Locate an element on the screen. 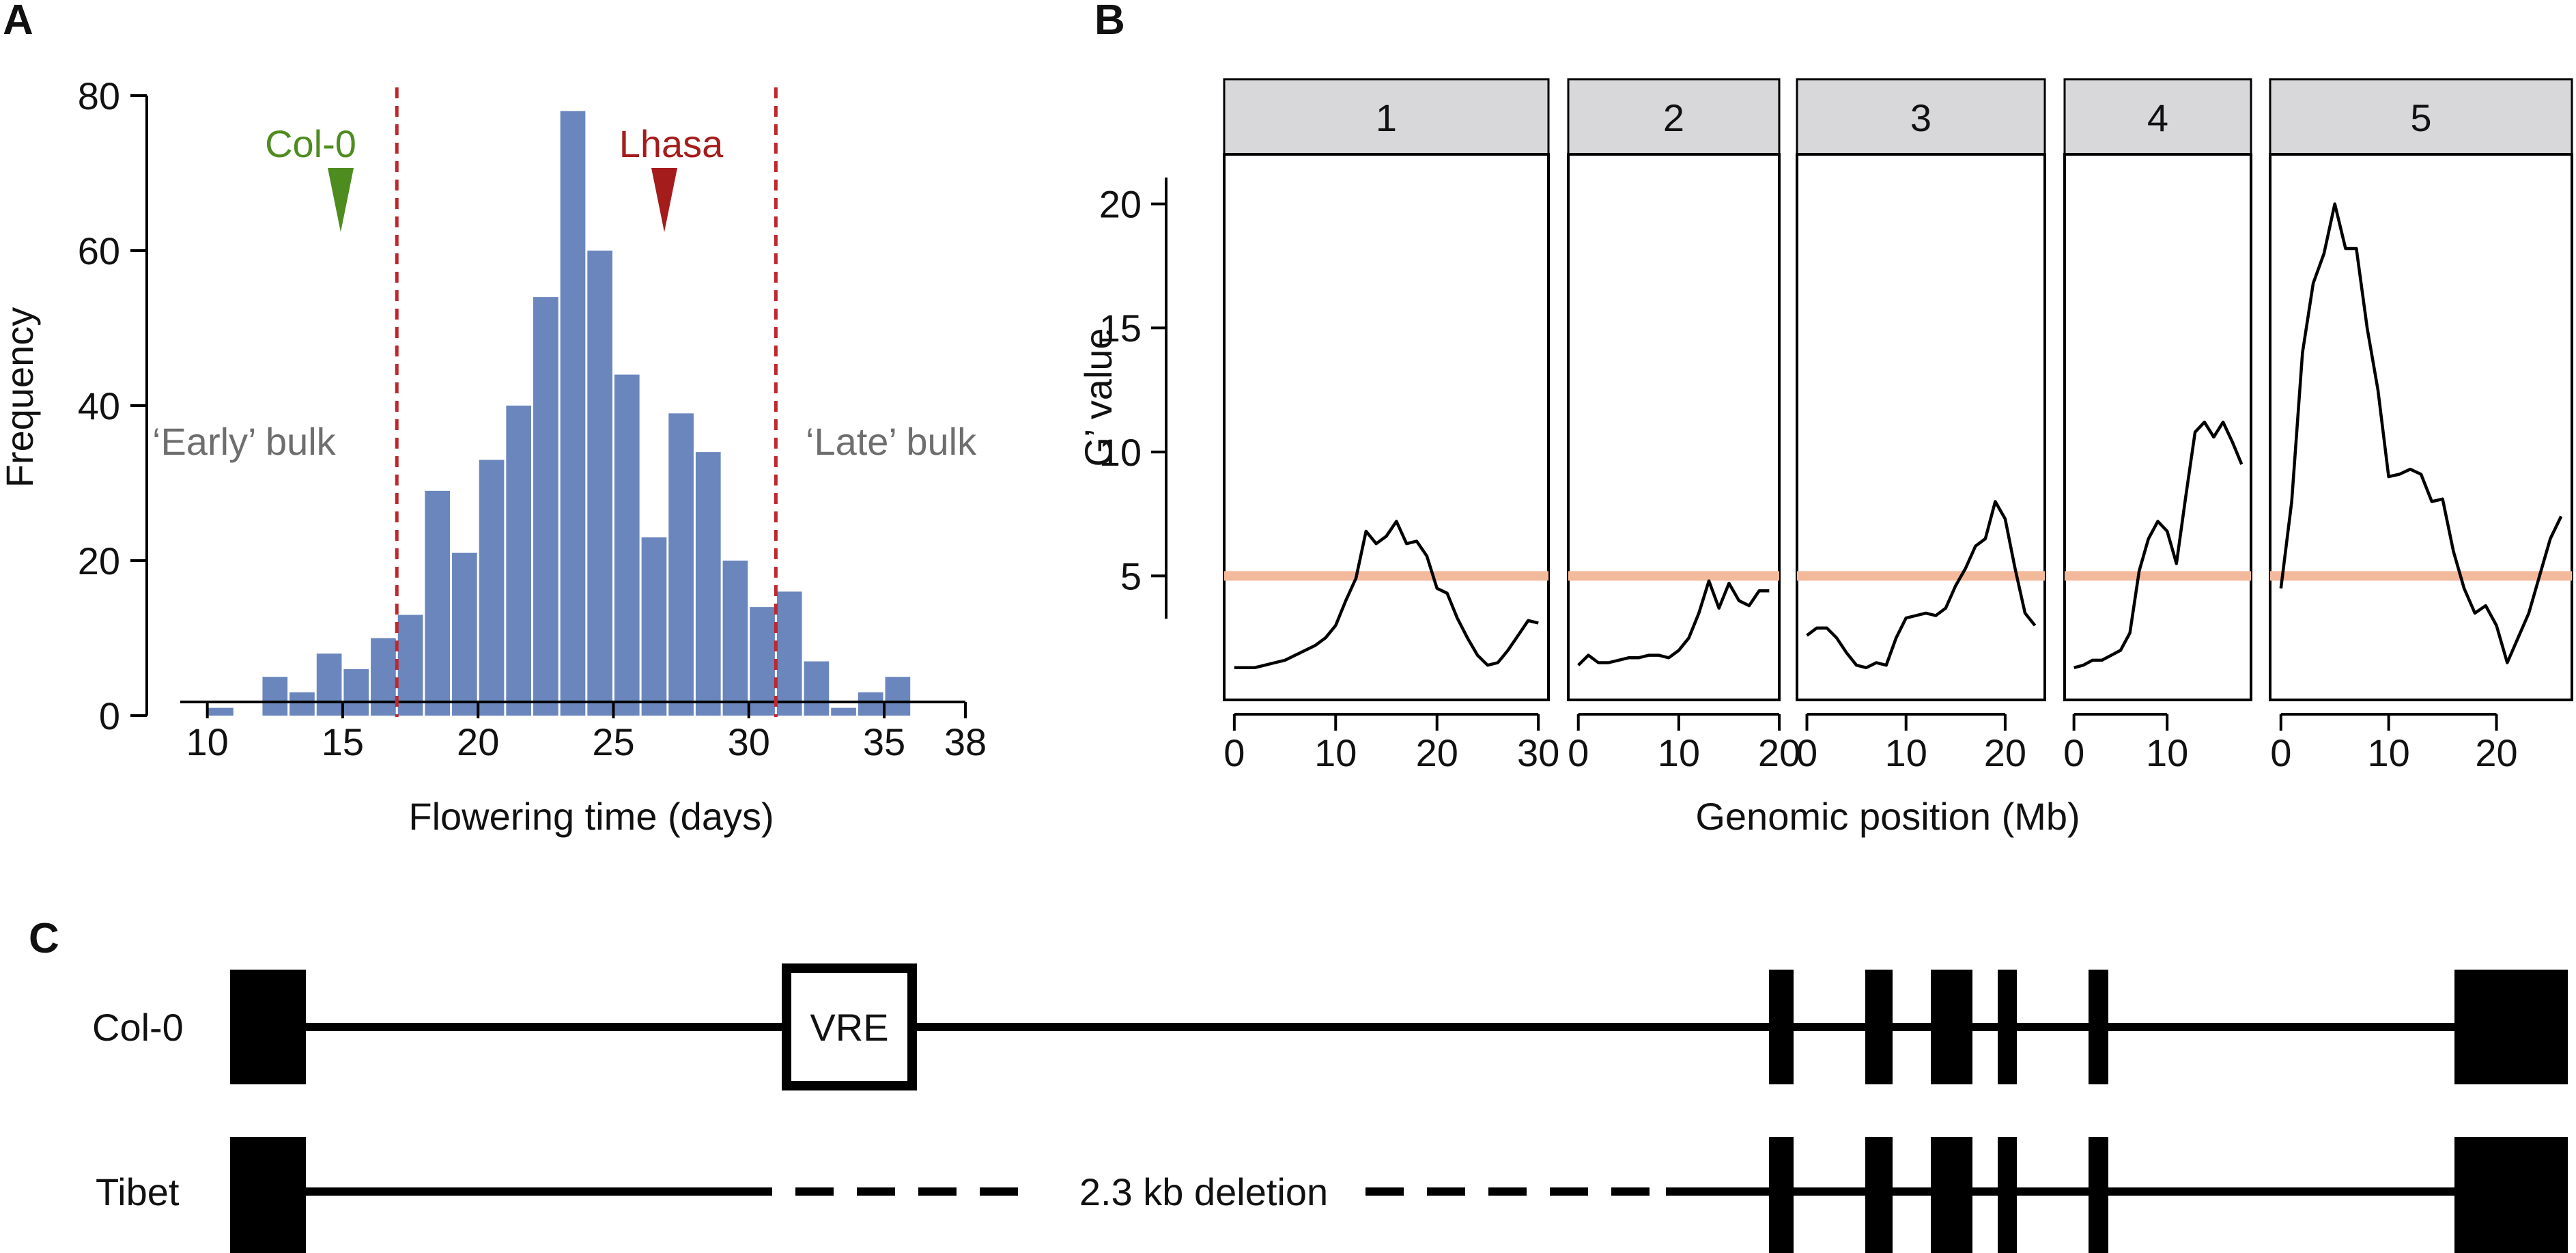 The height and width of the screenshot is (1253, 2576). gprime-y-tick-label: 5 is located at coordinates (1131, 575).